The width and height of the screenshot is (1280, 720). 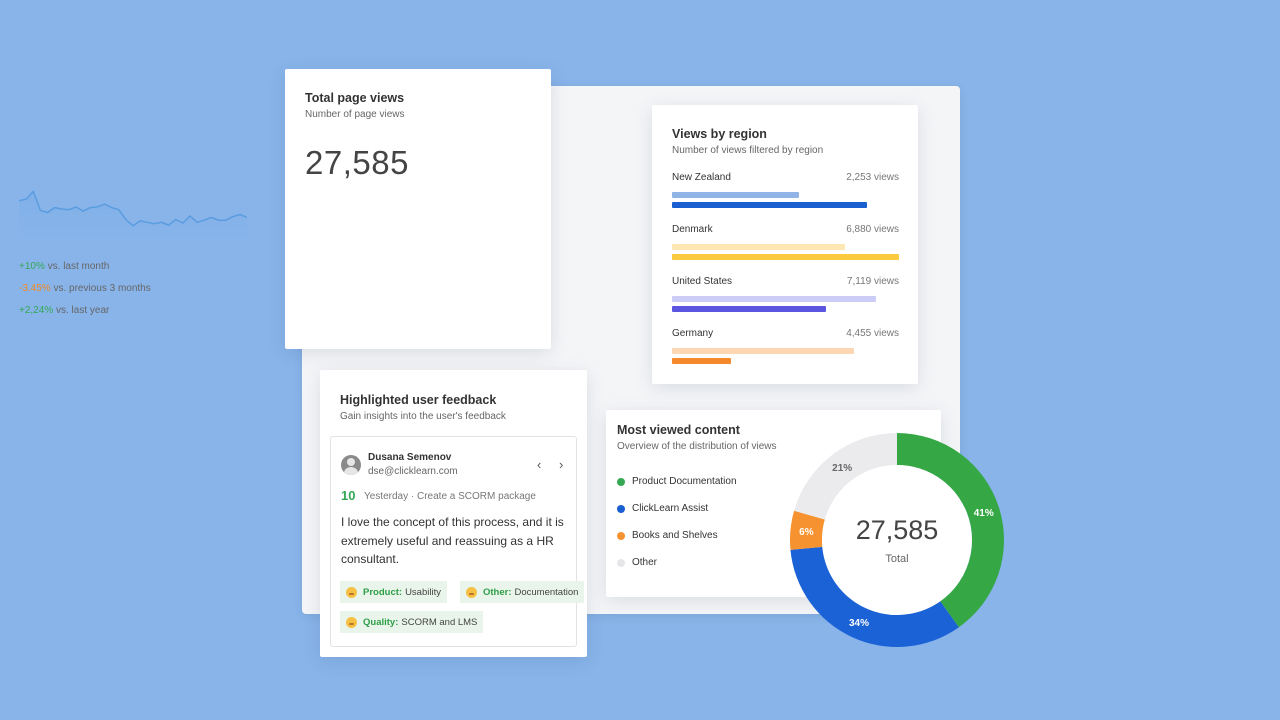 What do you see at coordinates (561, 464) in the screenshot?
I see `chevron-right-icon: ›` at bounding box center [561, 464].